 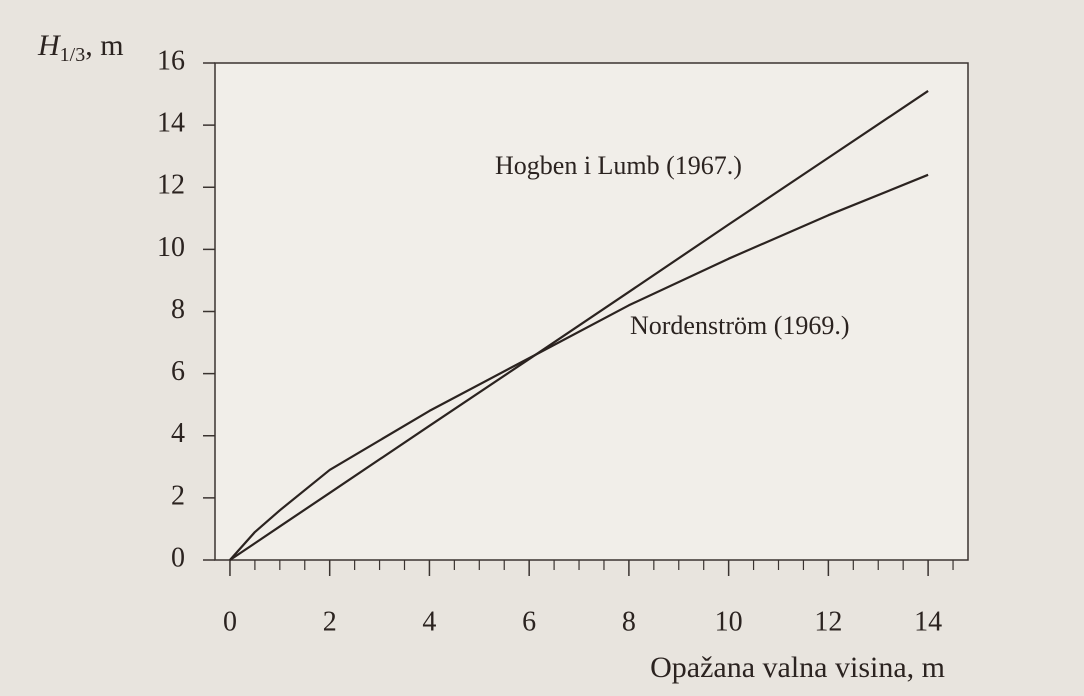 What do you see at coordinates (178, 433) in the screenshot?
I see `y-tick-label: 4` at bounding box center [178, 433].